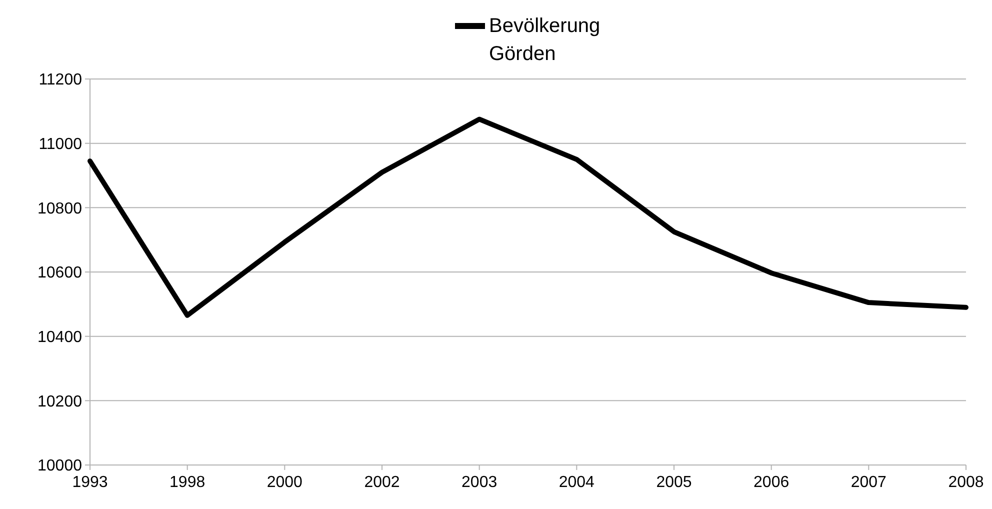  I want to click on x-tick-label: 1998, so click(188, 482).